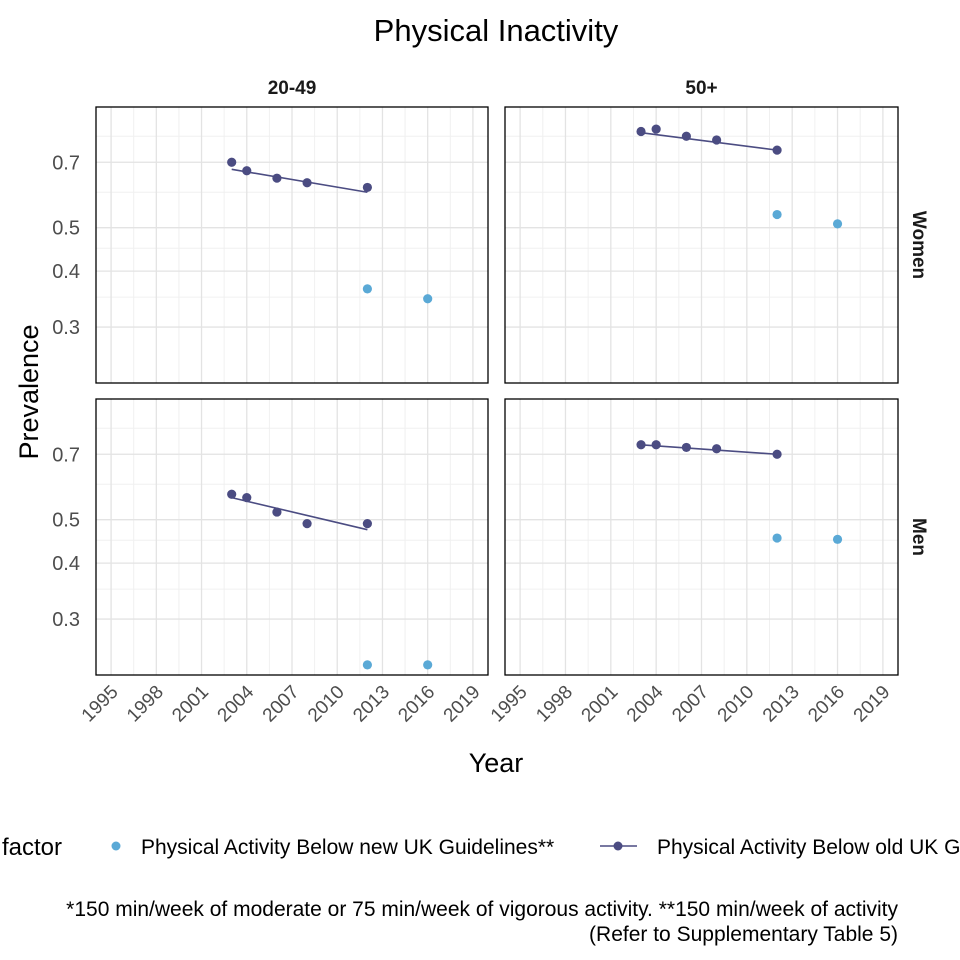 The height and width of the screenshot is (960, 960). I want to click on panel-women-50: 50+ Women, so click(716, 231).